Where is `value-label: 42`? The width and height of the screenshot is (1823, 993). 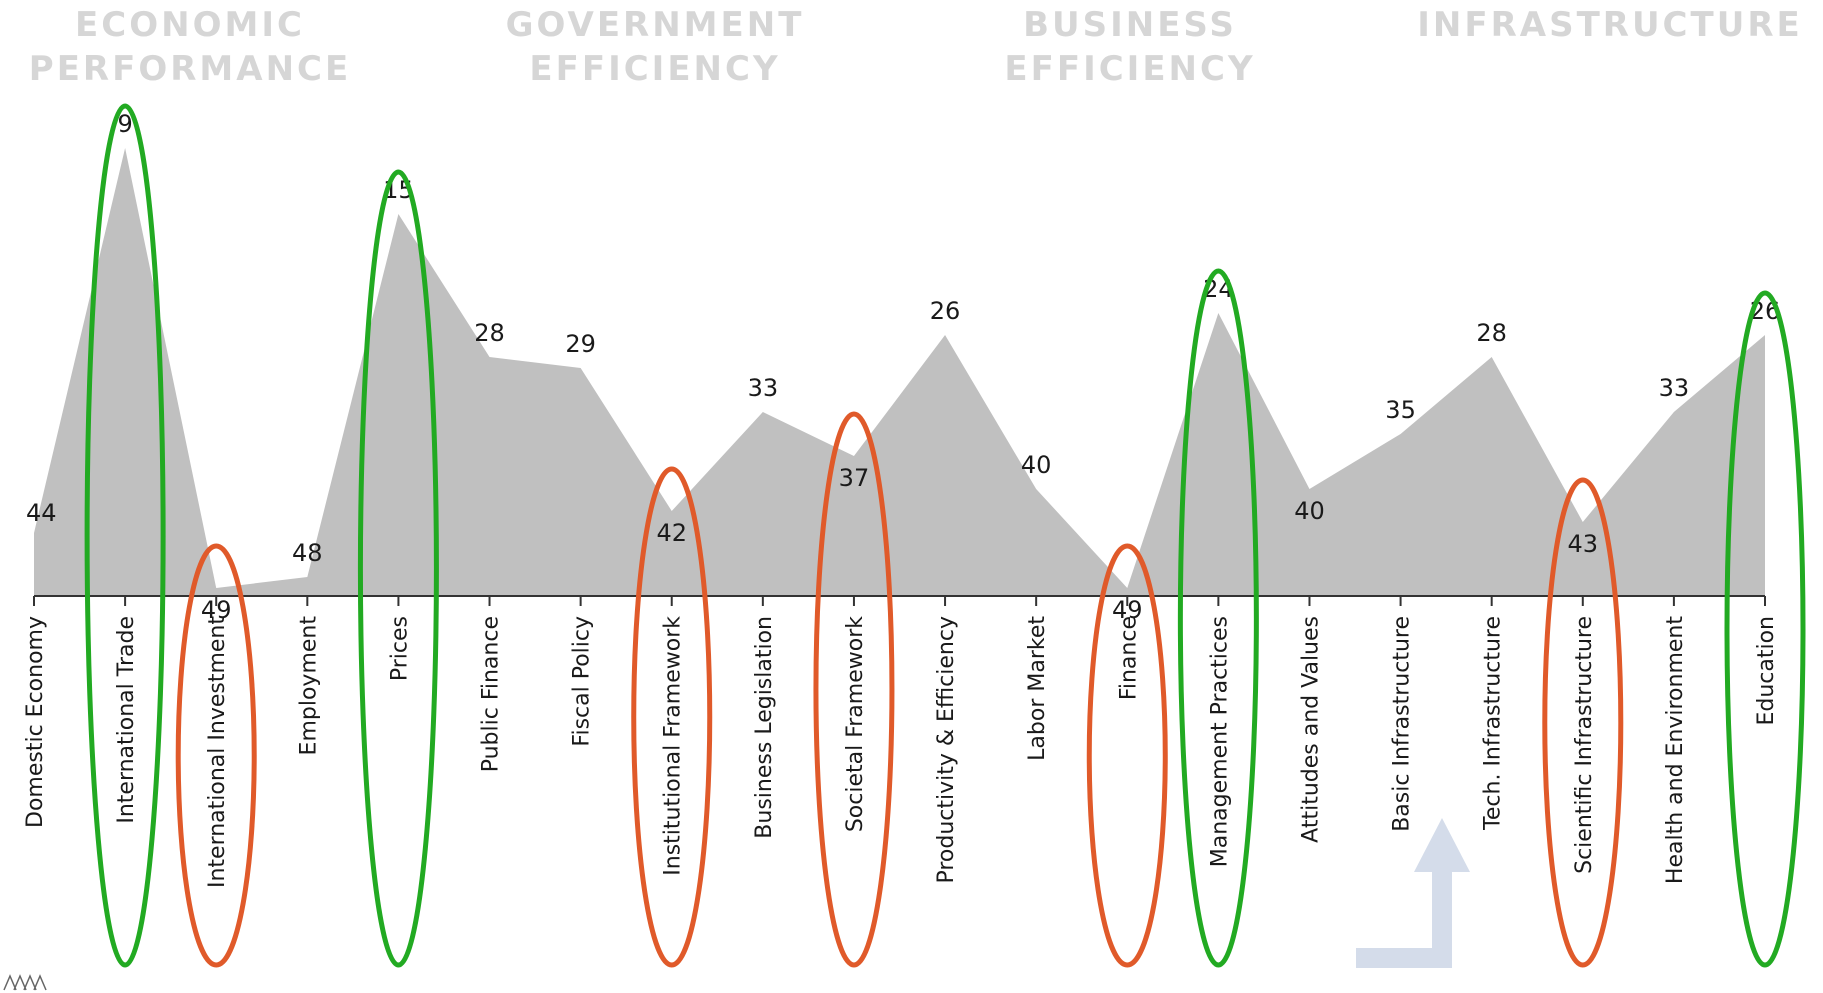
value-label: 42 is located at coordinates (671, 533).